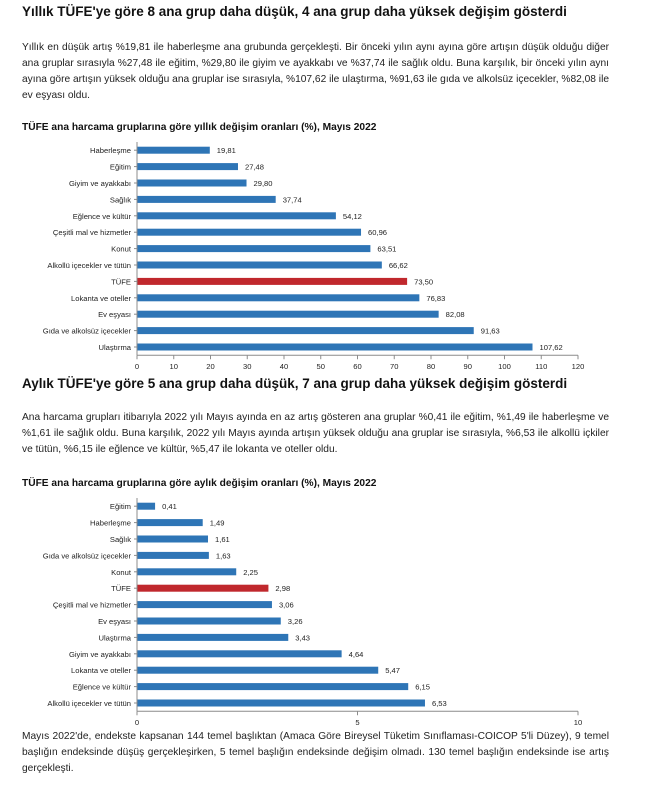  I want to click on x-tick-label: 70, so click(394, 366).